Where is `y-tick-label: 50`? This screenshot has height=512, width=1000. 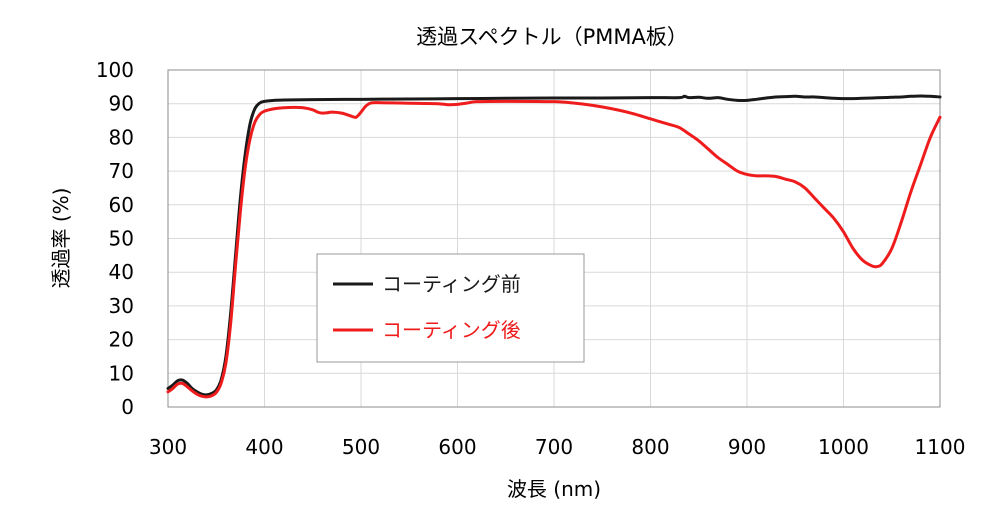
y-tick-label: 50 is located at coordinates (121, 239).